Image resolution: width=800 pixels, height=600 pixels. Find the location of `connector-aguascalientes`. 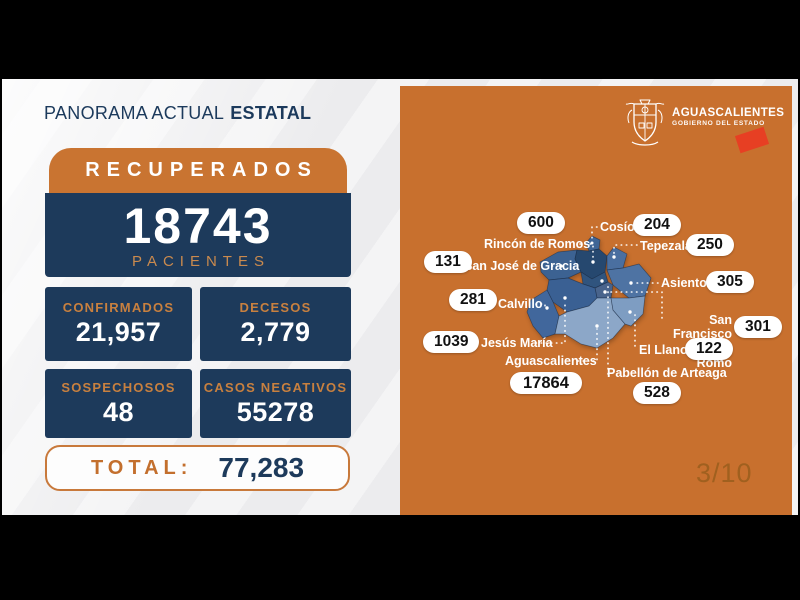

connector-aguascalientes is located at coordinates (587, 345).